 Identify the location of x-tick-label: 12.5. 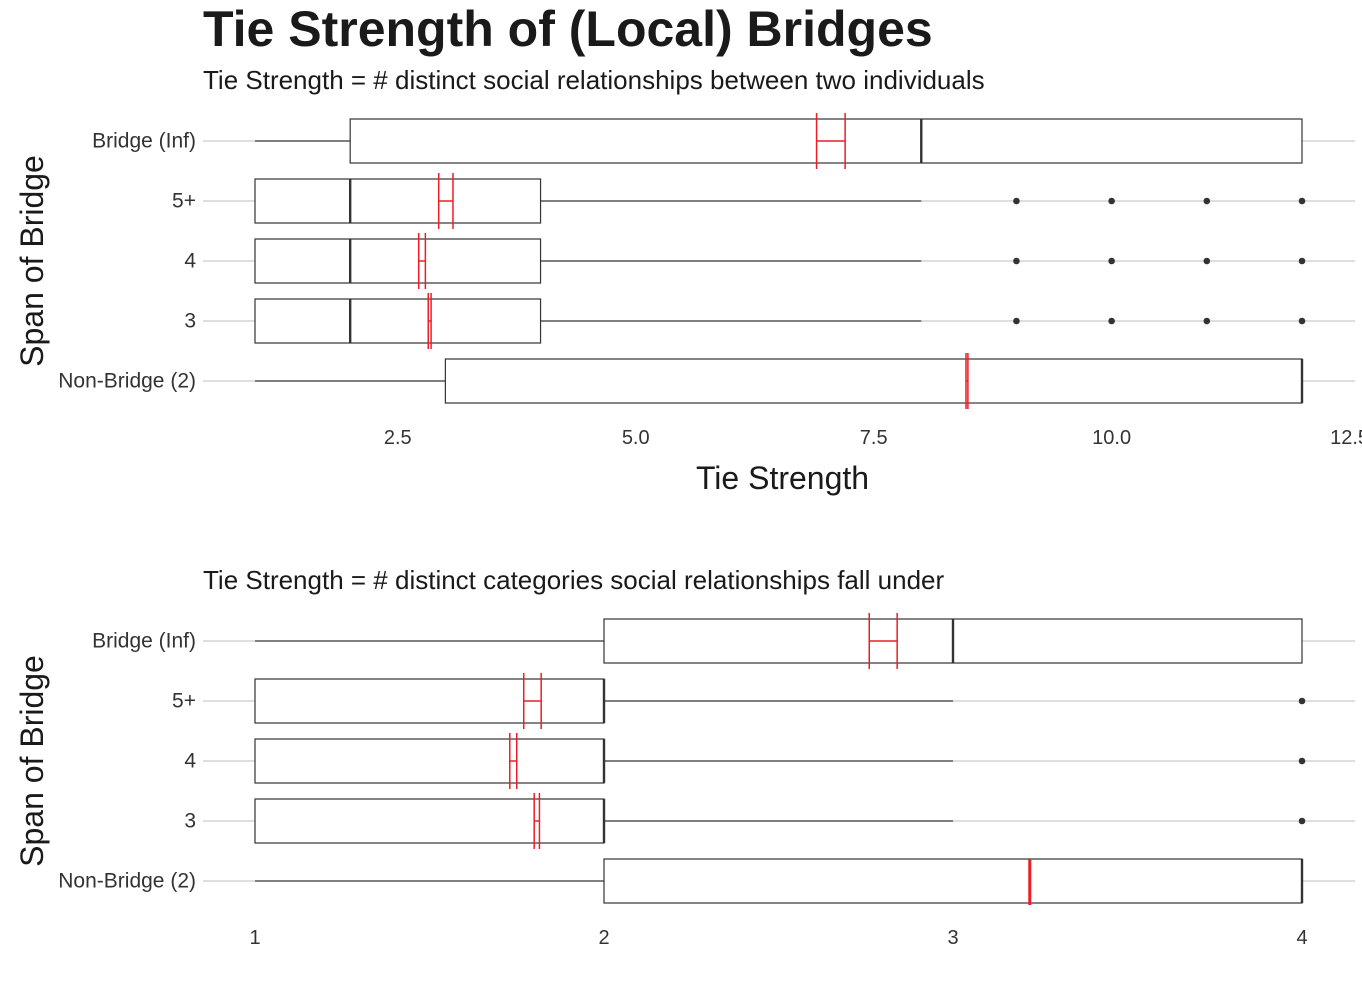
(1346, 438).